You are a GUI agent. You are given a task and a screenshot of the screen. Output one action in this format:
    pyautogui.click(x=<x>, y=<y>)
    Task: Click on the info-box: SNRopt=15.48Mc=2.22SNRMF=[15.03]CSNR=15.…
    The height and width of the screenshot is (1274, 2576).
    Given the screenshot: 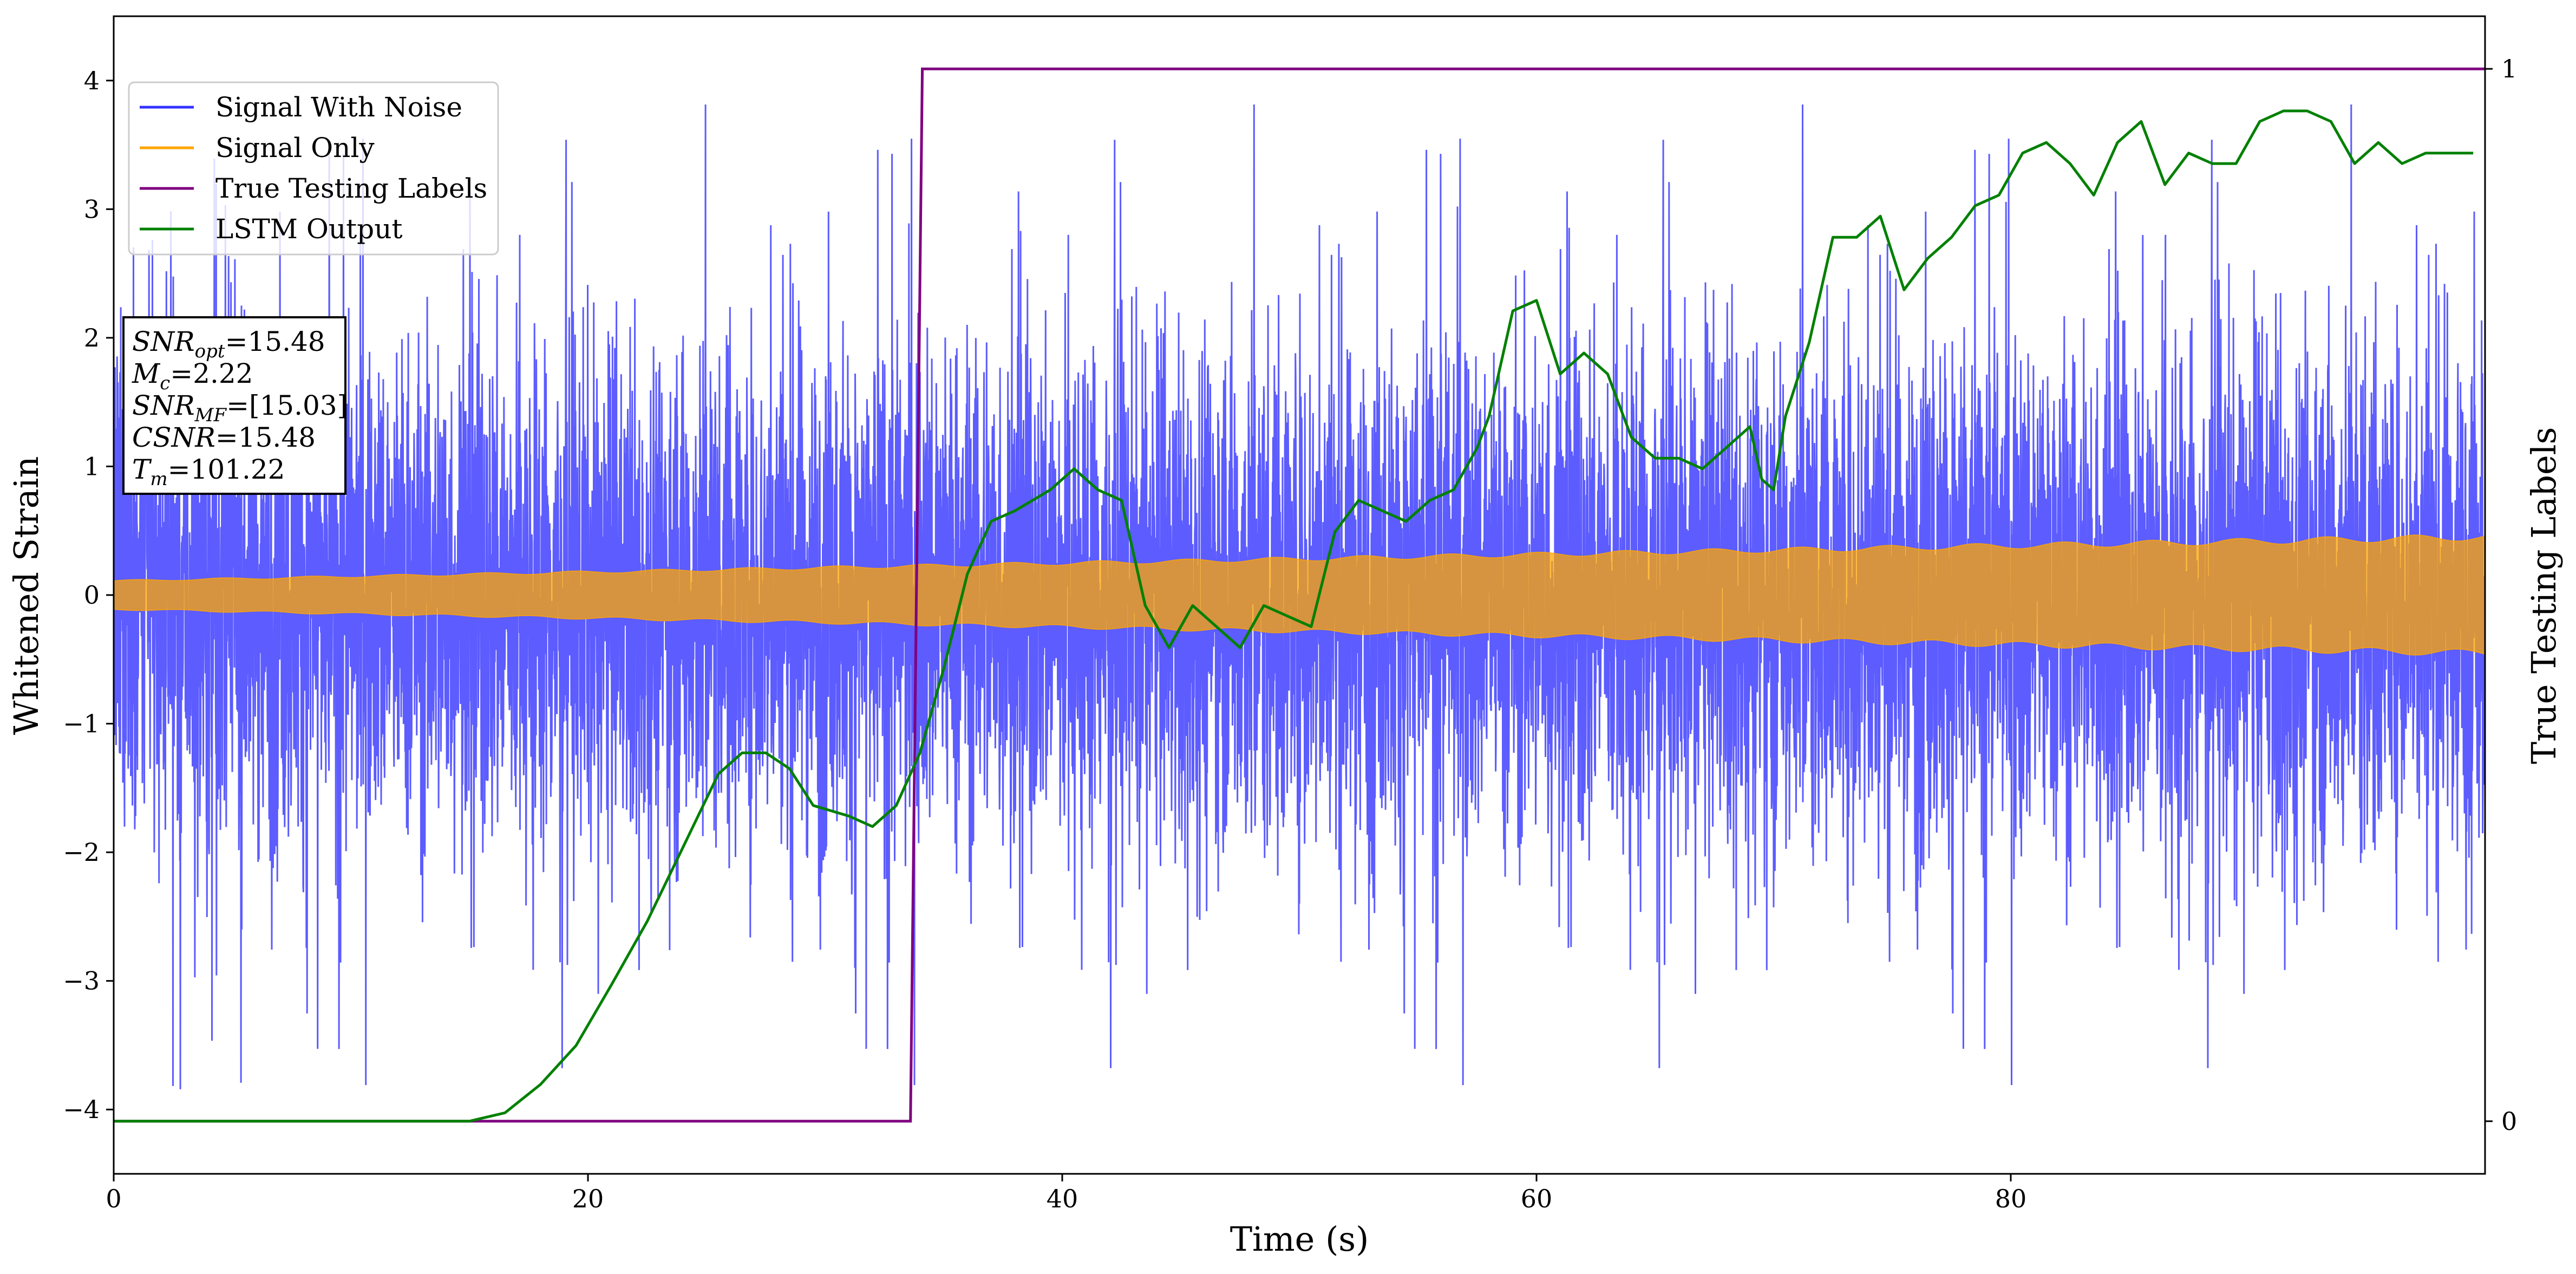 What is the action you would take?
    pyautogui.click(x=235, y=405)
    